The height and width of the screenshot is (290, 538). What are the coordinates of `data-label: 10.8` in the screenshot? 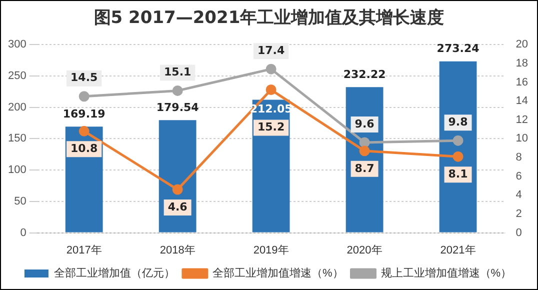 It's located at (84, 149).